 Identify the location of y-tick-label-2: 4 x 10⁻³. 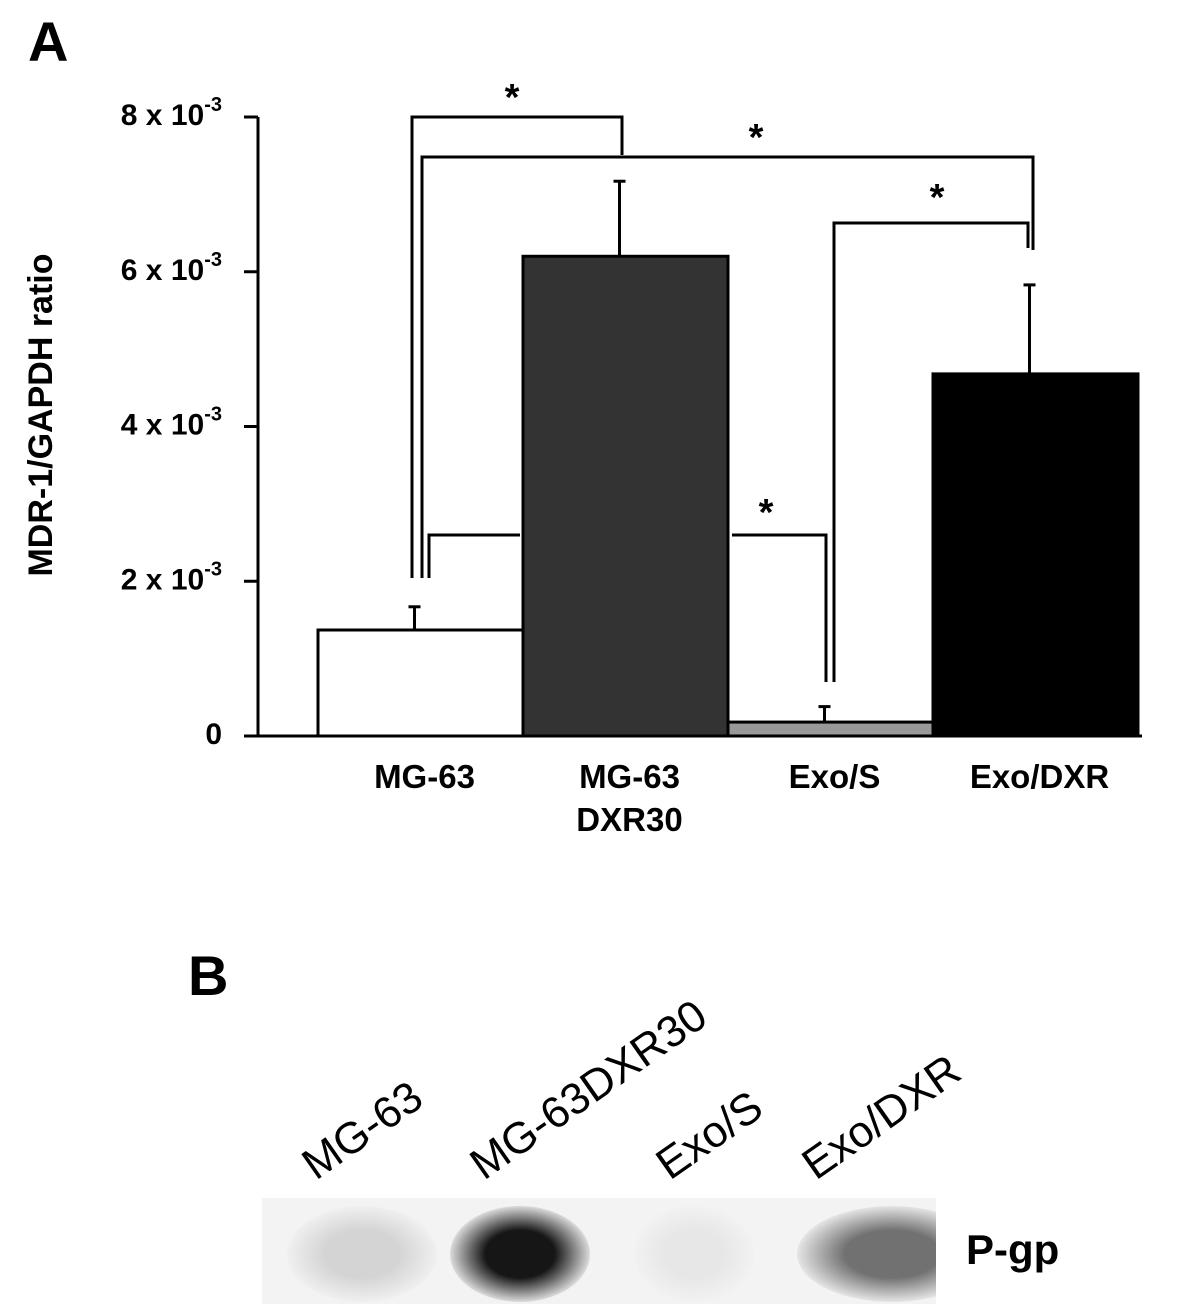
(171, 423).